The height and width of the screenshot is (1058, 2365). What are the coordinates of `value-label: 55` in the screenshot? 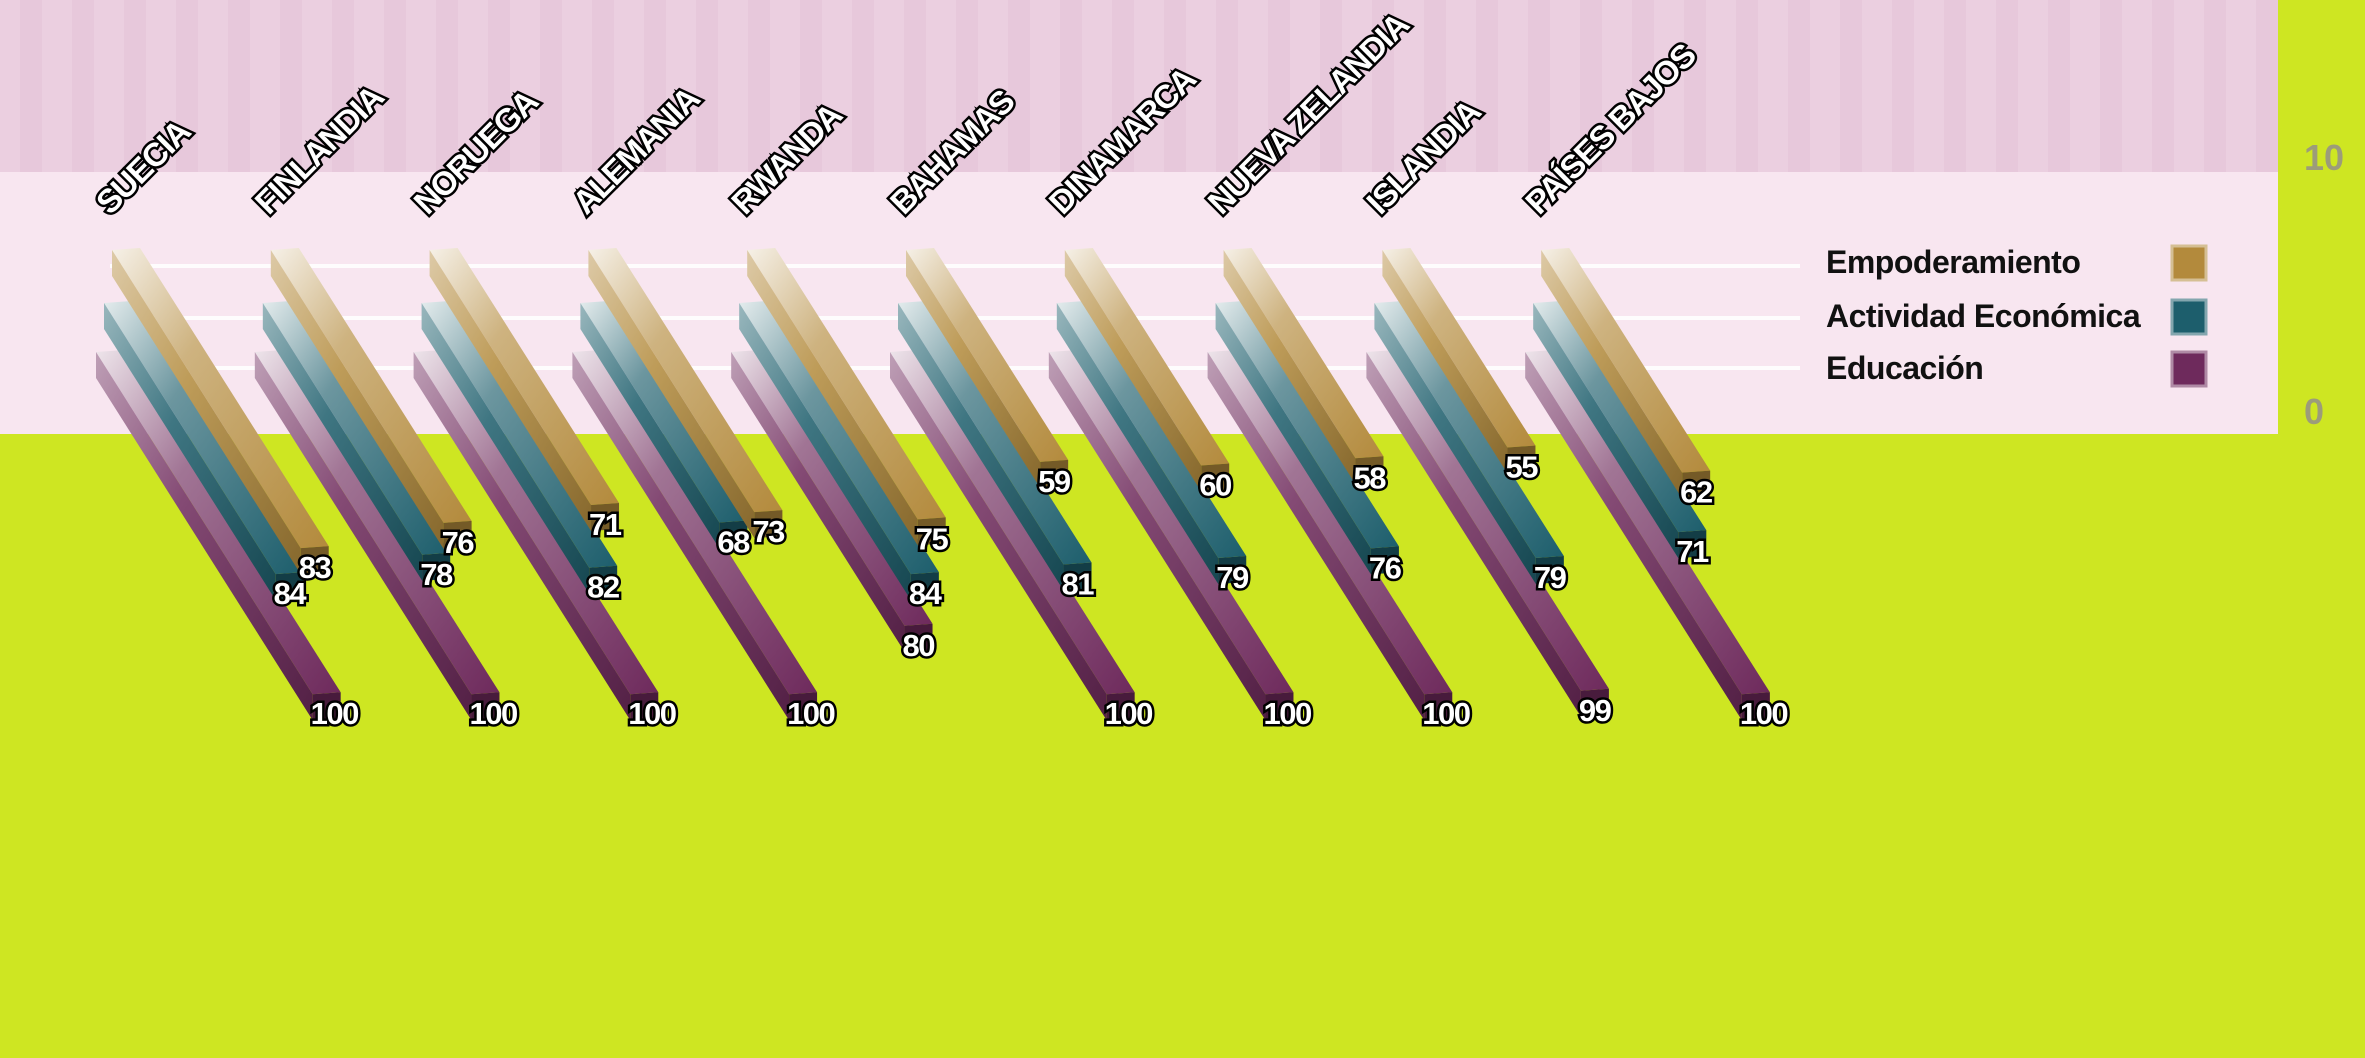 It's located at (1521, 467).